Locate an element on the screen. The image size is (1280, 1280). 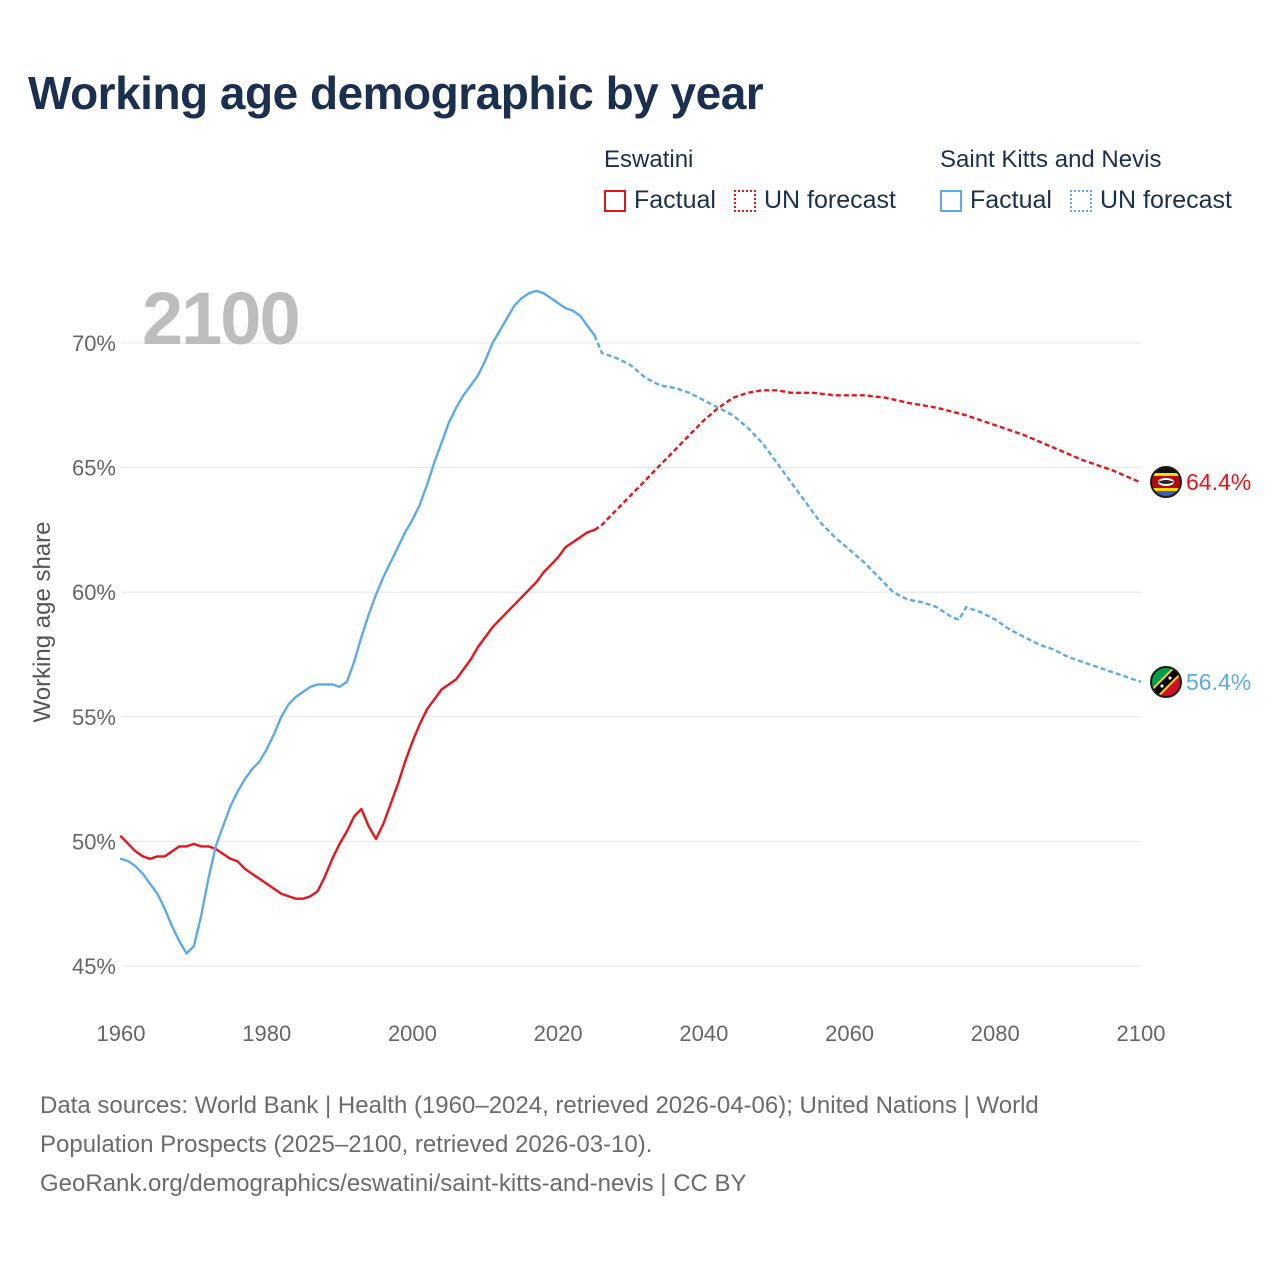
x-tick-label: 2040 is located at coordinates (703, 1033).